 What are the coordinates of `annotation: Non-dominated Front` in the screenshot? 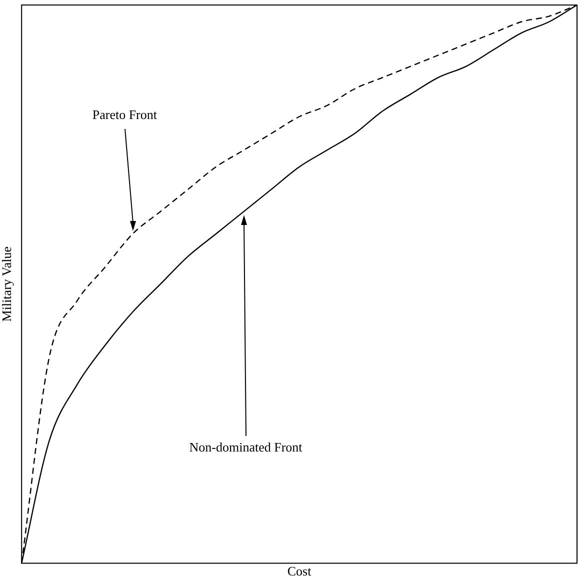 It's located at (246, 447).